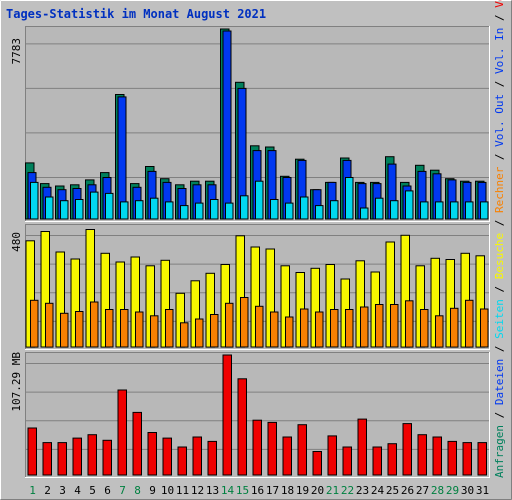  Describe the element at coordinates (407, 490) in the screenshot. I see `x-tick-label-day-26: 26` at that location.